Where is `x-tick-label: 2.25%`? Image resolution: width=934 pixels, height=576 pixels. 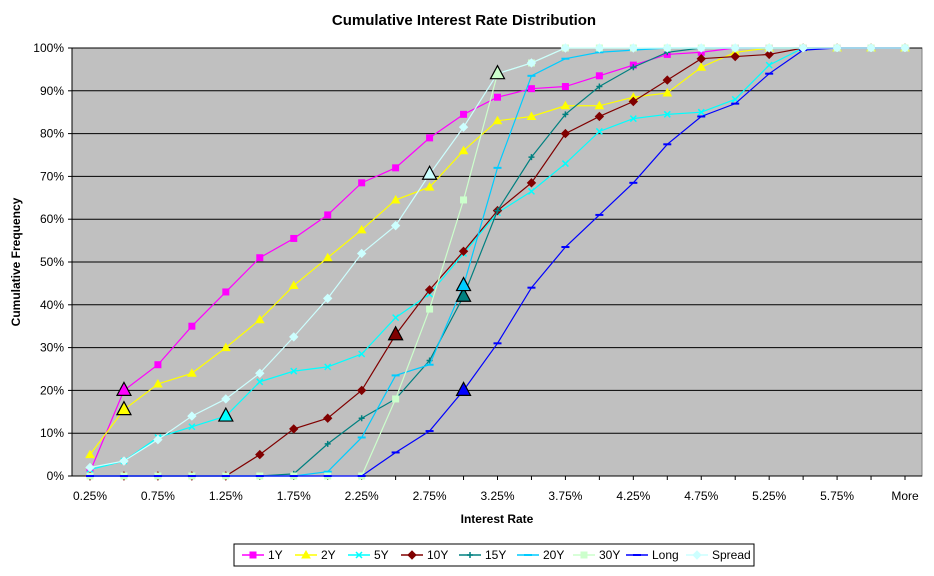
x-tick-label: 2.25% is located at coordinates (362, 496).